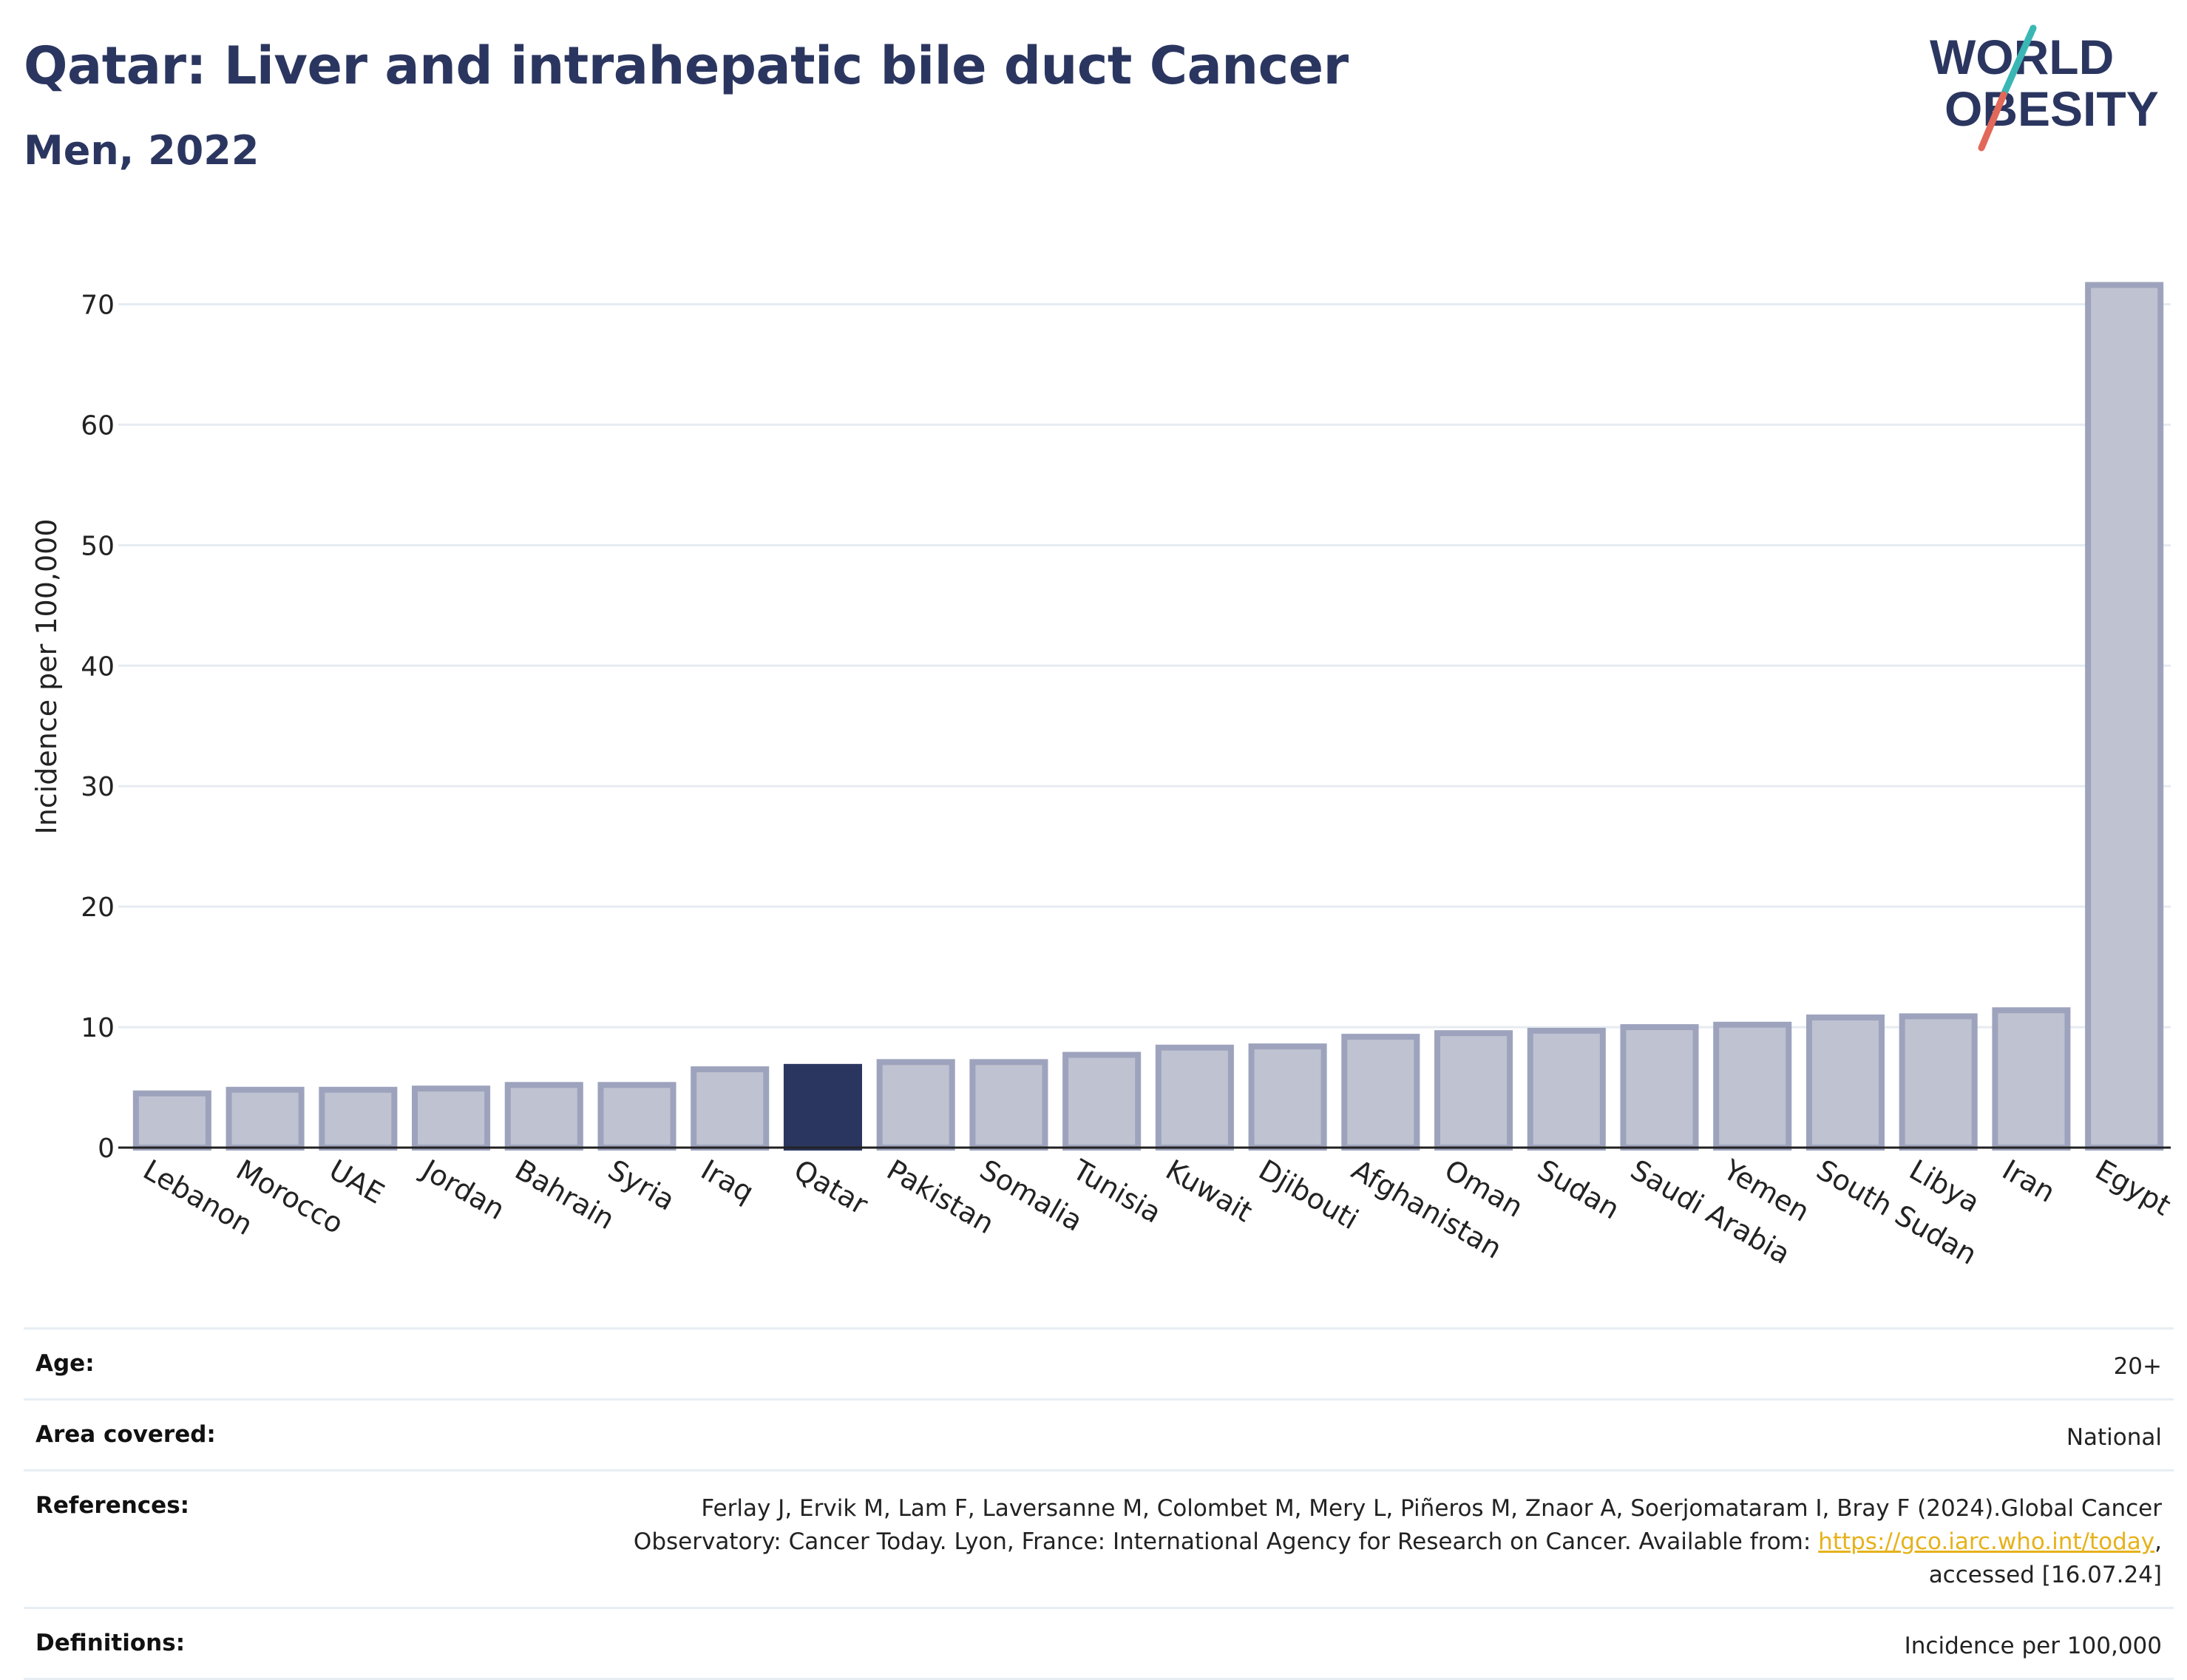 This screenshot has width=2187, height=1680. I want to click on x-tick-label: Iraq, so click(727, 1181).